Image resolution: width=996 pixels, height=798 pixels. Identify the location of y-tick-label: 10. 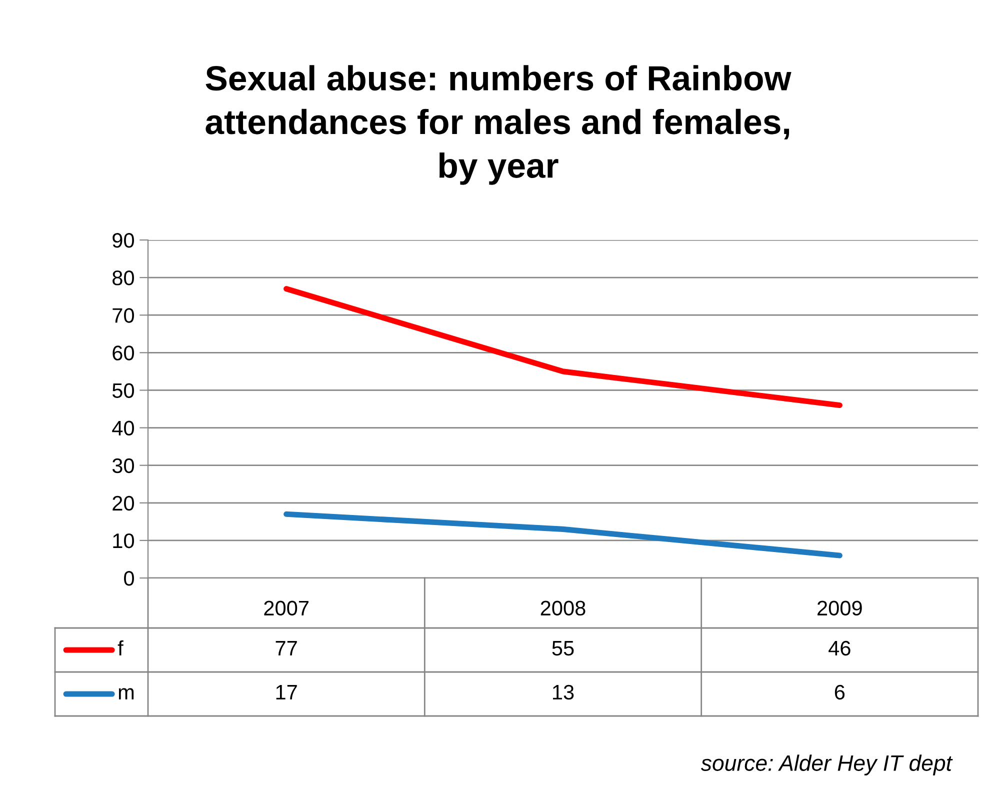
(123, 540).